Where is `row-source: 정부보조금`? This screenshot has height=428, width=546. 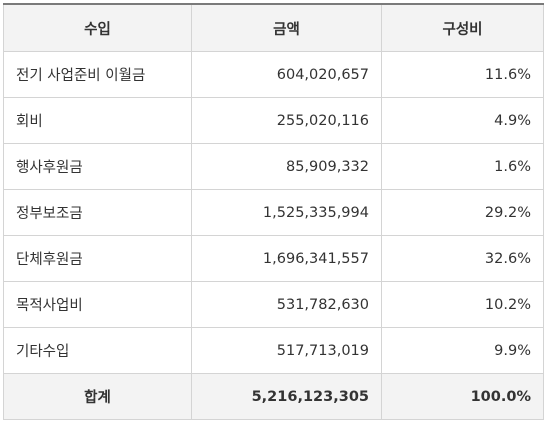
row-source: 정부보조금 is located at coordinates (97, 212).